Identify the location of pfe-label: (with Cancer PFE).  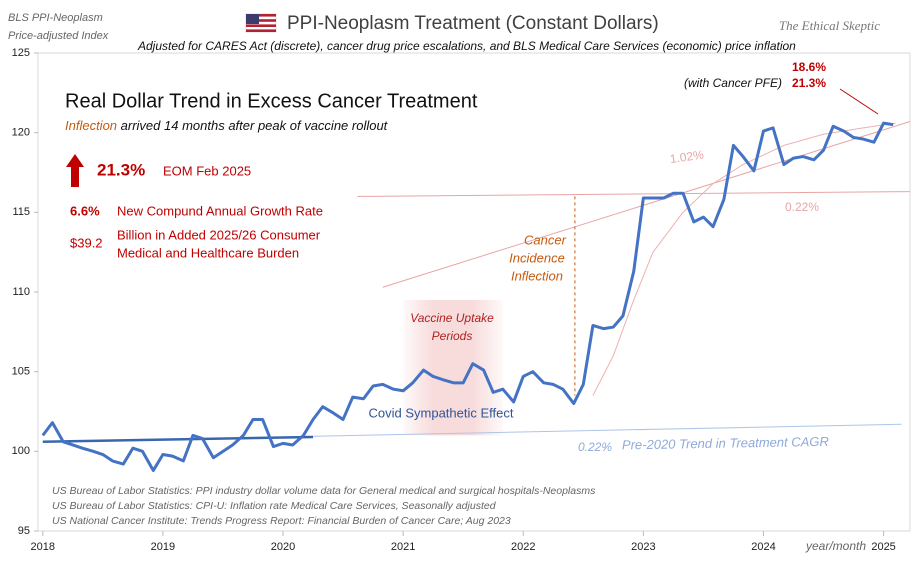
(733, 83).